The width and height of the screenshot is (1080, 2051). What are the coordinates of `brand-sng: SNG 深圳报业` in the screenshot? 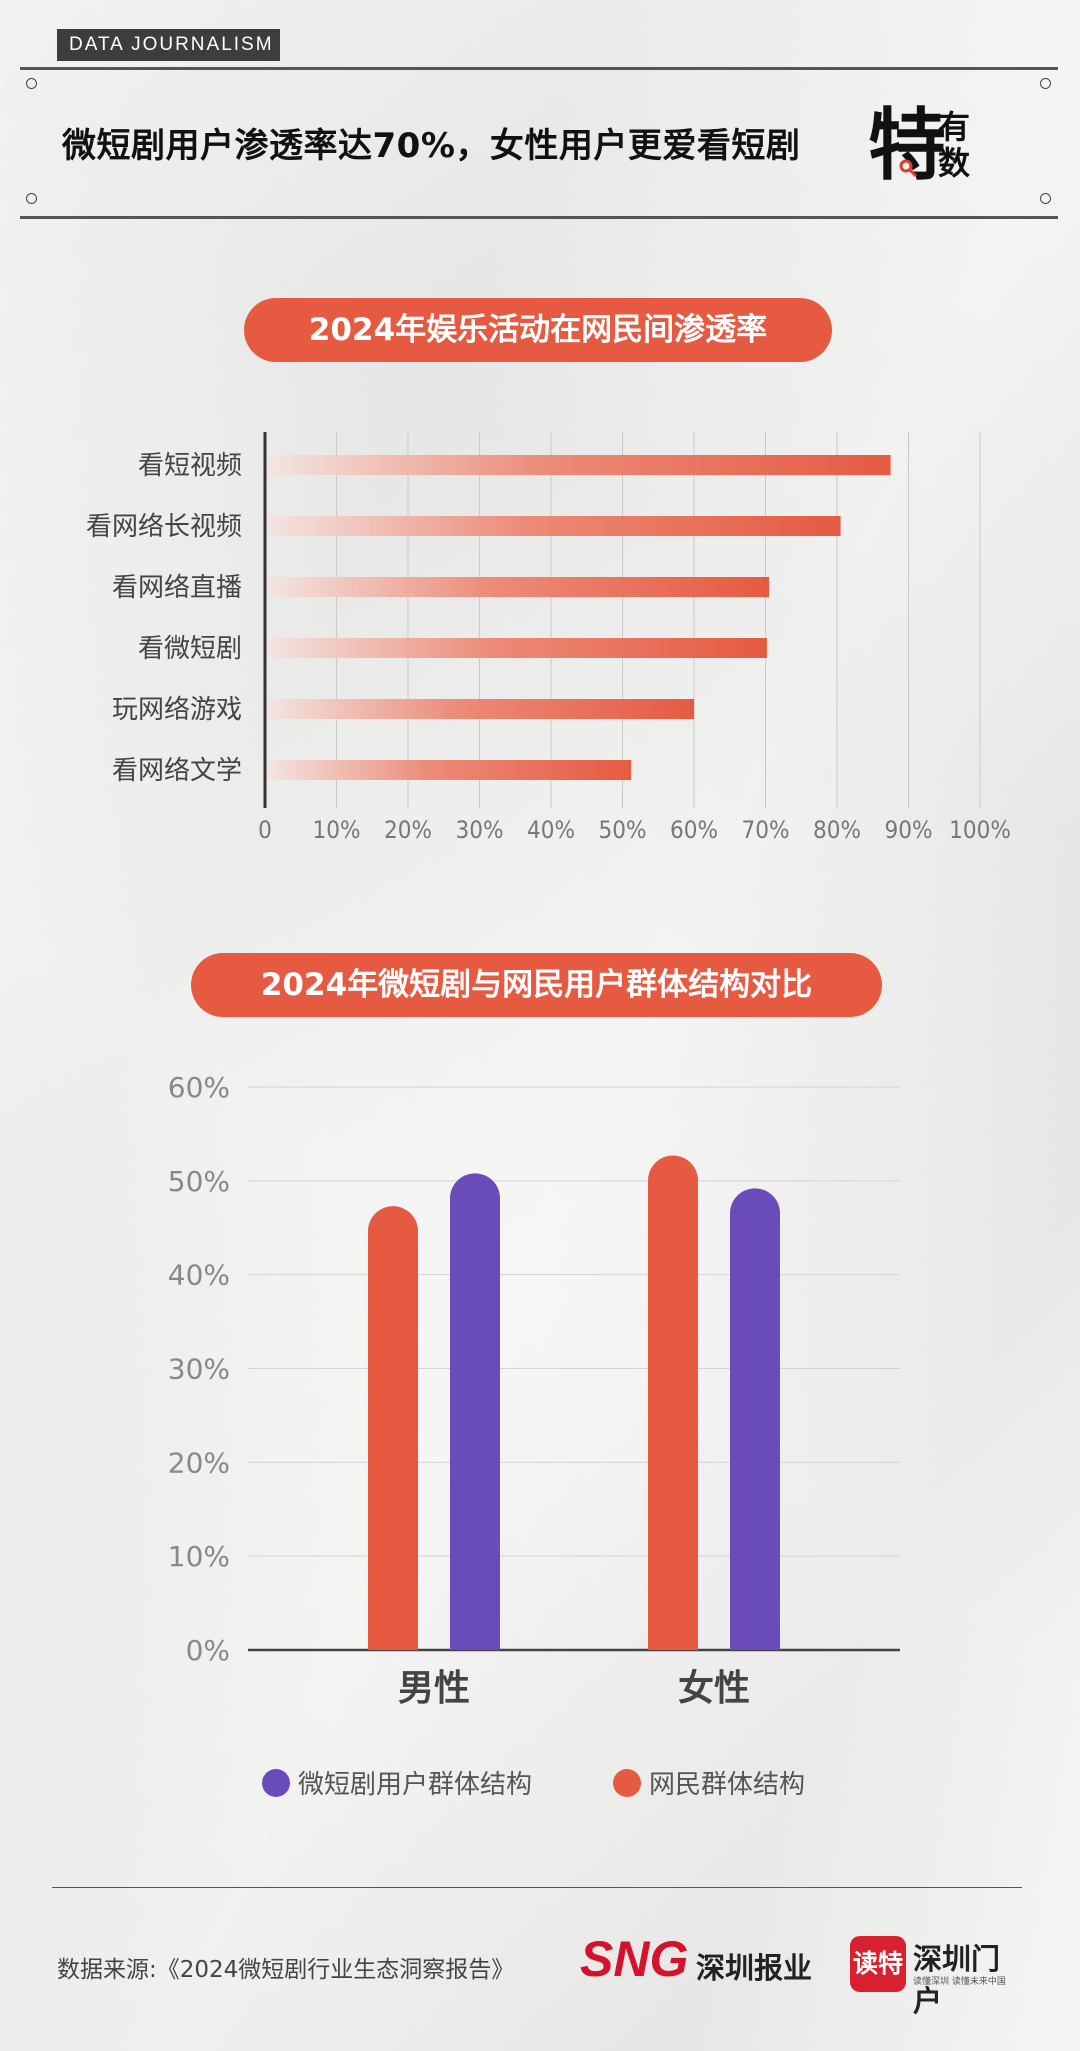 It's located at (700, 1960).